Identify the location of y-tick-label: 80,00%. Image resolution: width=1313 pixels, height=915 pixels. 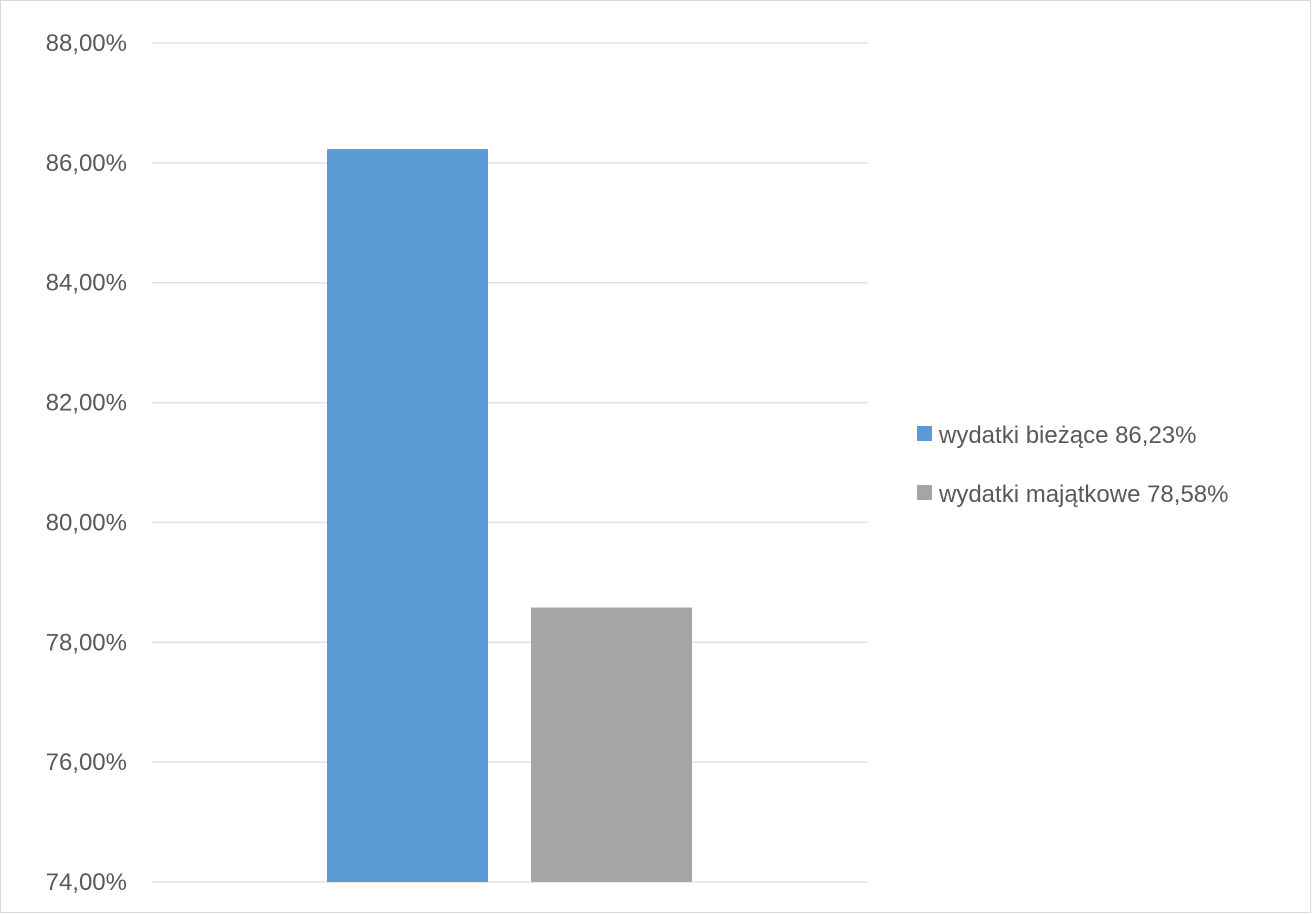
(86, 522).